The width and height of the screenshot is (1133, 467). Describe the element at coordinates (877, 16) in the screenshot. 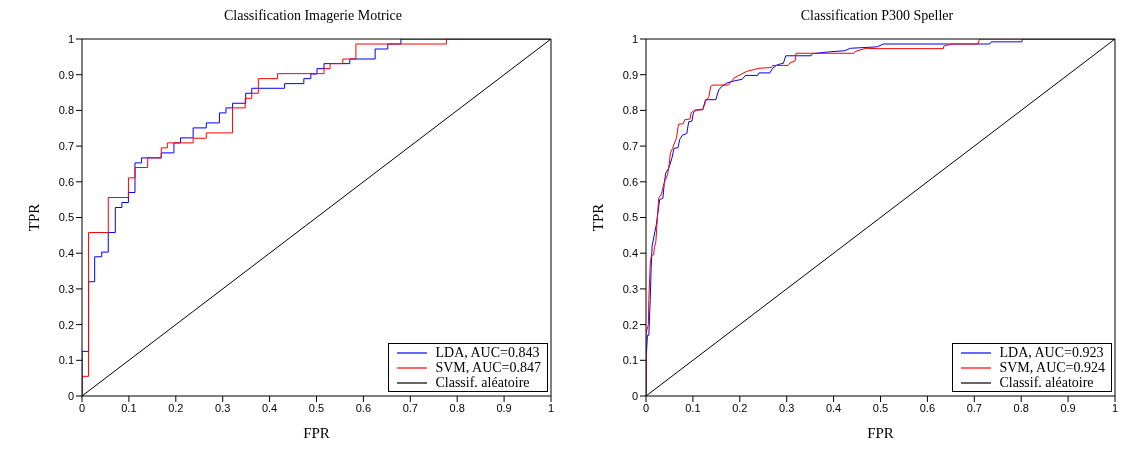

I see `chart-title: Classification P300 Speller` at that location.